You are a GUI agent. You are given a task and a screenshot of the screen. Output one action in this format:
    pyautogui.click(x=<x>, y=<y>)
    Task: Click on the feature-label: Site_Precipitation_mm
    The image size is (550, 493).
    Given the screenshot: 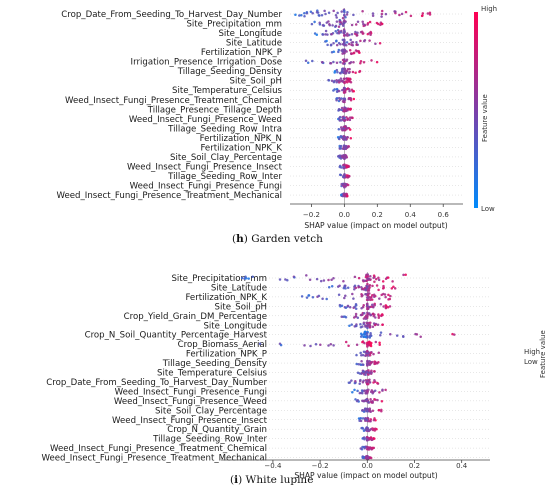 What is the action you would take?
    pyautogui.click(x=219, y=279)
    